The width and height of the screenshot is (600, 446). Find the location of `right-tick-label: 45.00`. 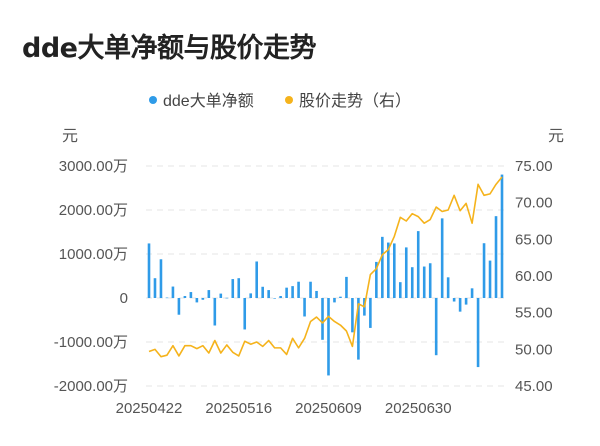

right-tick-label: 45.00 is located at coordinates (534, 386).